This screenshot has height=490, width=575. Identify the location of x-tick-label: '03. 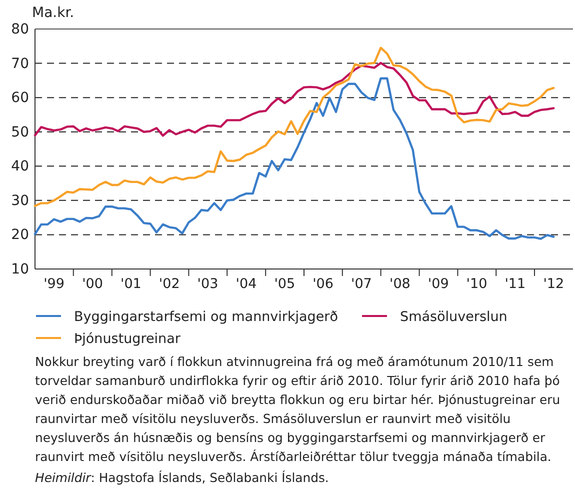
(207, 284).